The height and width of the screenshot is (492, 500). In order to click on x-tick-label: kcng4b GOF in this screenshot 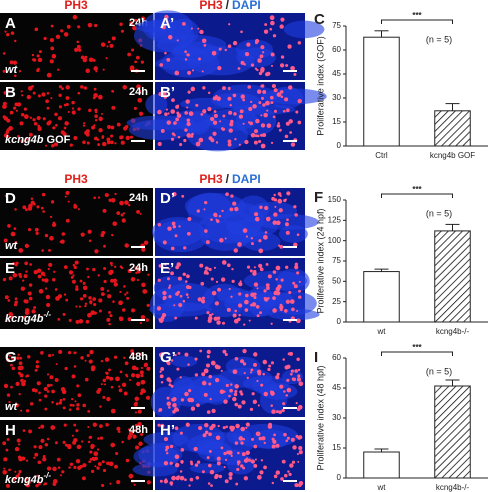, I will do `click(452, 155)`.